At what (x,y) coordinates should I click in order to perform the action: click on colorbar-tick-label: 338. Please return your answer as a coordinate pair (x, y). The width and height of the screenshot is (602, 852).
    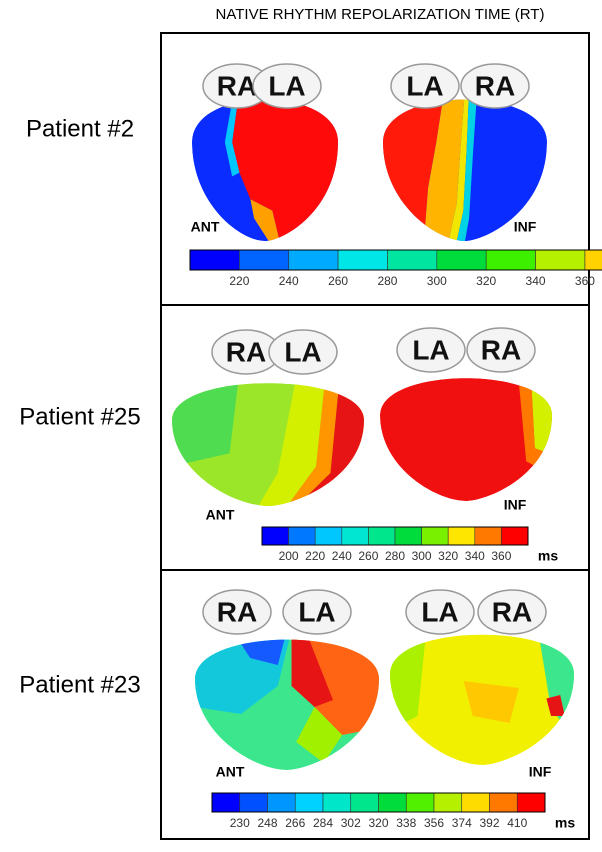
    Looking at the image, I should click on (406, 823).